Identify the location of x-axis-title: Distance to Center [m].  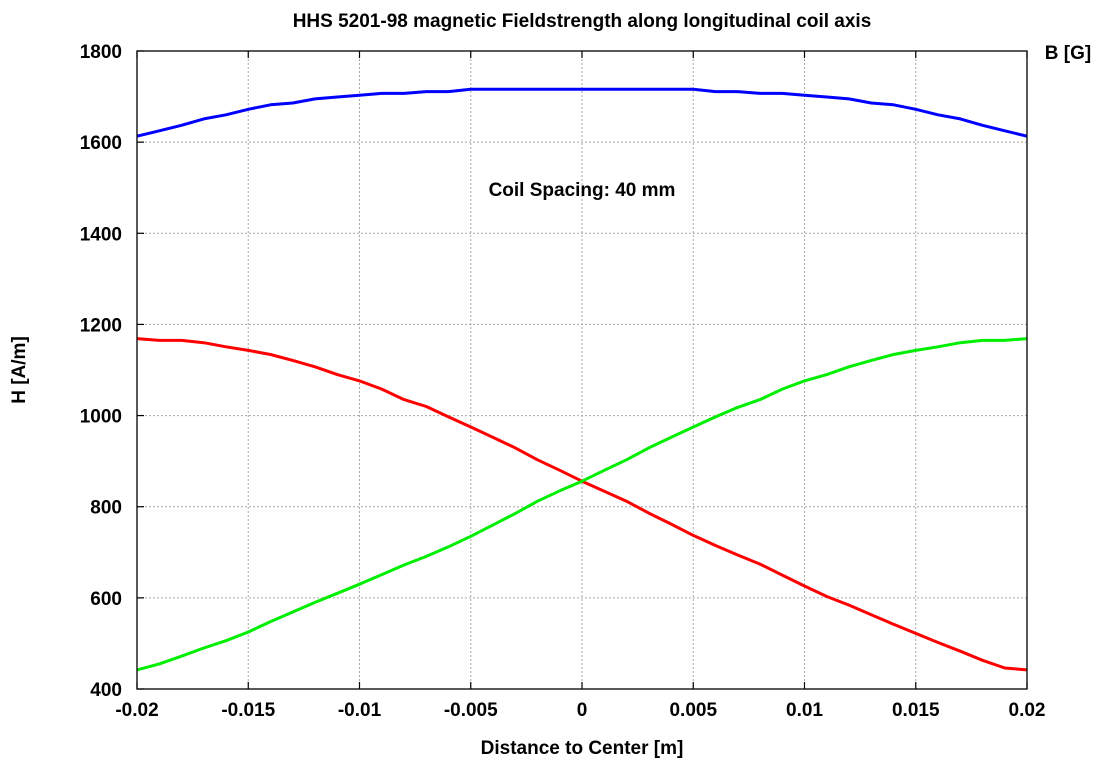
(582, 748).